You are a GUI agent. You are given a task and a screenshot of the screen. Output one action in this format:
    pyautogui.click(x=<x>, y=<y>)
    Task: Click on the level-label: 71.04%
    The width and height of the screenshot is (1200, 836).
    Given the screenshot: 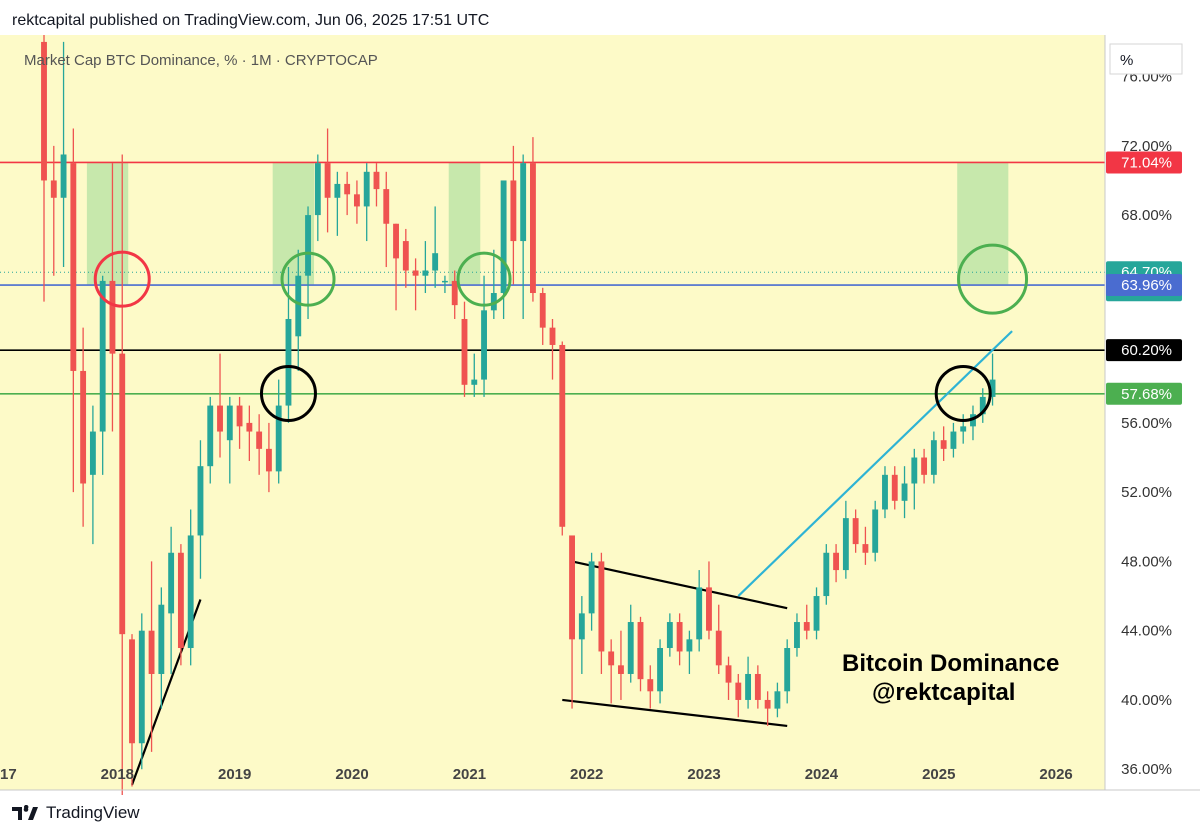 What is the action you would take?
    pyautogui.click(x=1146, y=162)
    